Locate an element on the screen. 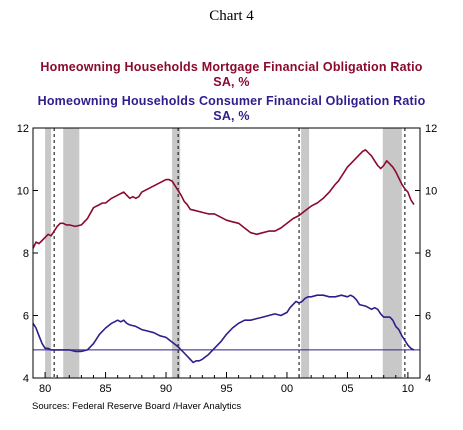  y-tick-label-left-2: 8 is located at coordinates (26, 254).